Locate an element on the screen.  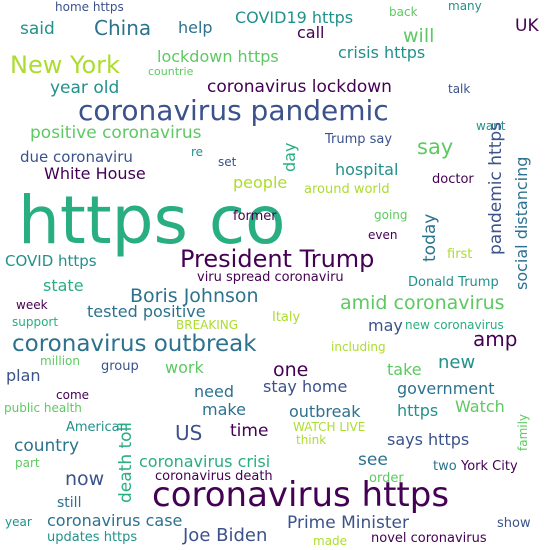
word-stay-home: stay home is located at coordinates (305, 386).